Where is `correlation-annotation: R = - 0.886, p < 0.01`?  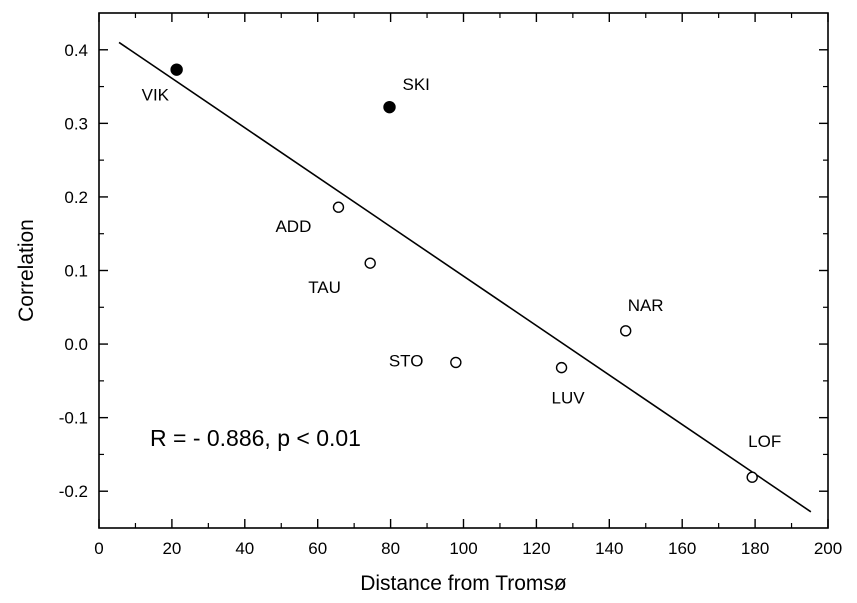 correlation-annotation: R = - 0.886, p < 0.01 is located at coordinates (255, 438).